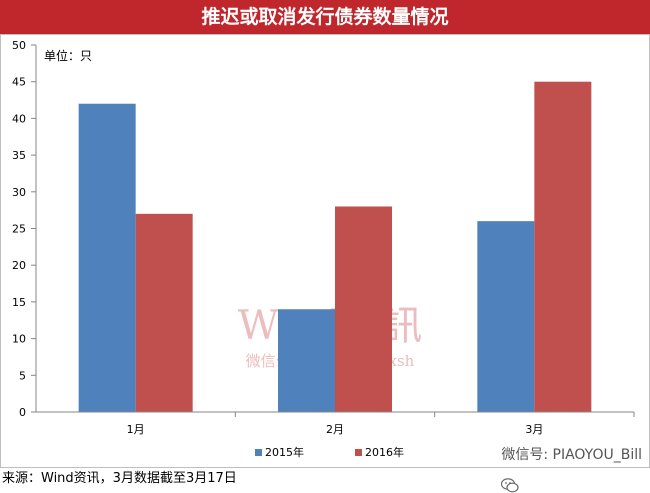  I want to click on y-axis-ticks: 0 5 10 15 20 25 30 35 40 45 50, so click(24, 229).